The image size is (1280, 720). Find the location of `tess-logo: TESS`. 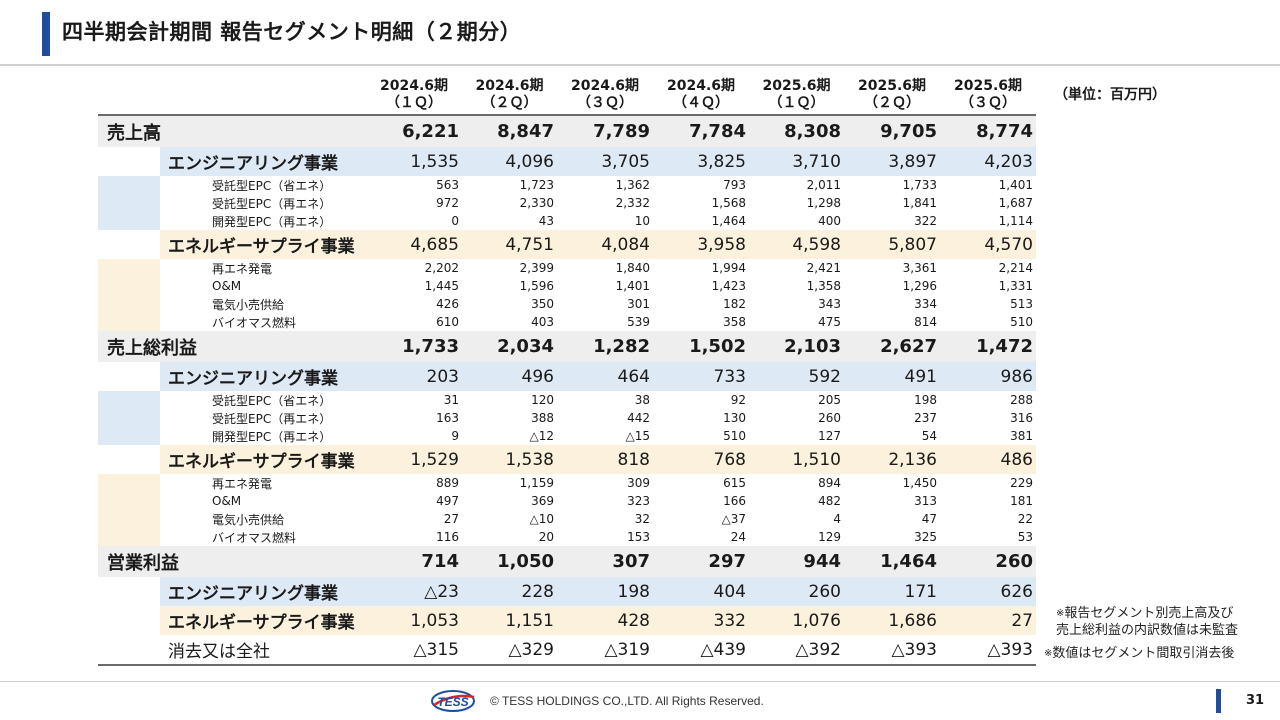

tess-logo: TESS is located at coordinates (453, 701).